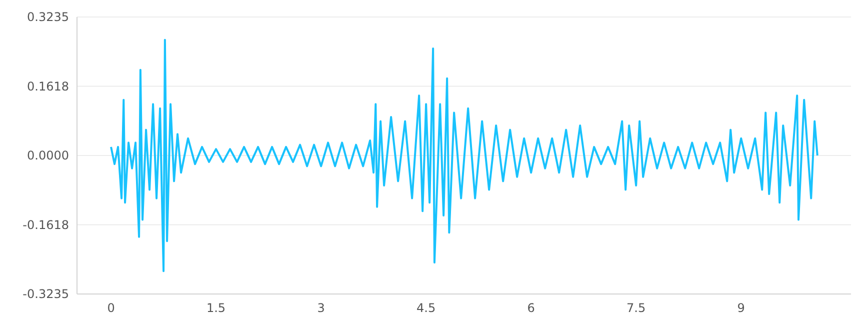 Image resolution: width=862 pixels, height=329 pixels. What do you see at coordinates (321, 308) in the screenshot?
I see `x-tick-label: 3` at bounding box center [321, 308].